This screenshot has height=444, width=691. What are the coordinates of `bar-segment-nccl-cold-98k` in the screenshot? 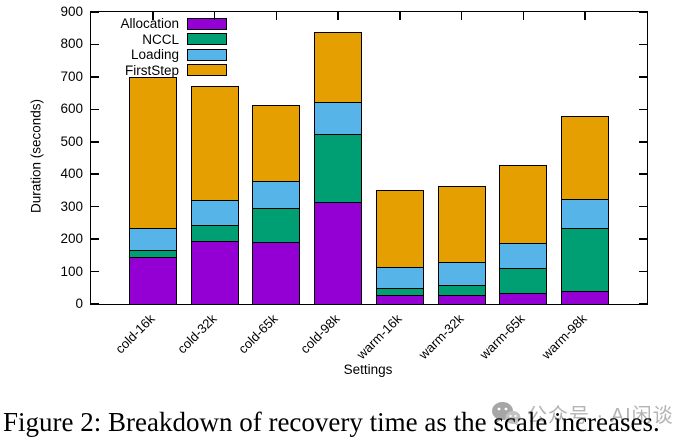 It's located at (338, 168).